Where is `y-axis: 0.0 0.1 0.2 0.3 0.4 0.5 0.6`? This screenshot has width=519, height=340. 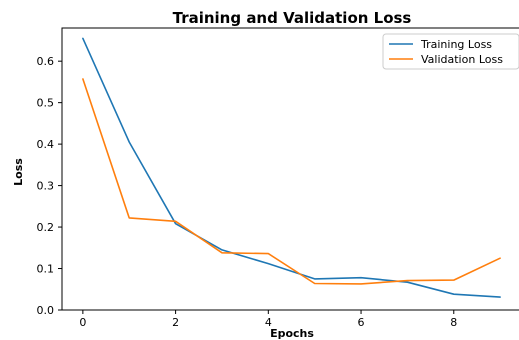
y-axis: 0.0 0.1 0.2 0.3 0.4 0.5 0.6 is located at coordinates (49, 186).